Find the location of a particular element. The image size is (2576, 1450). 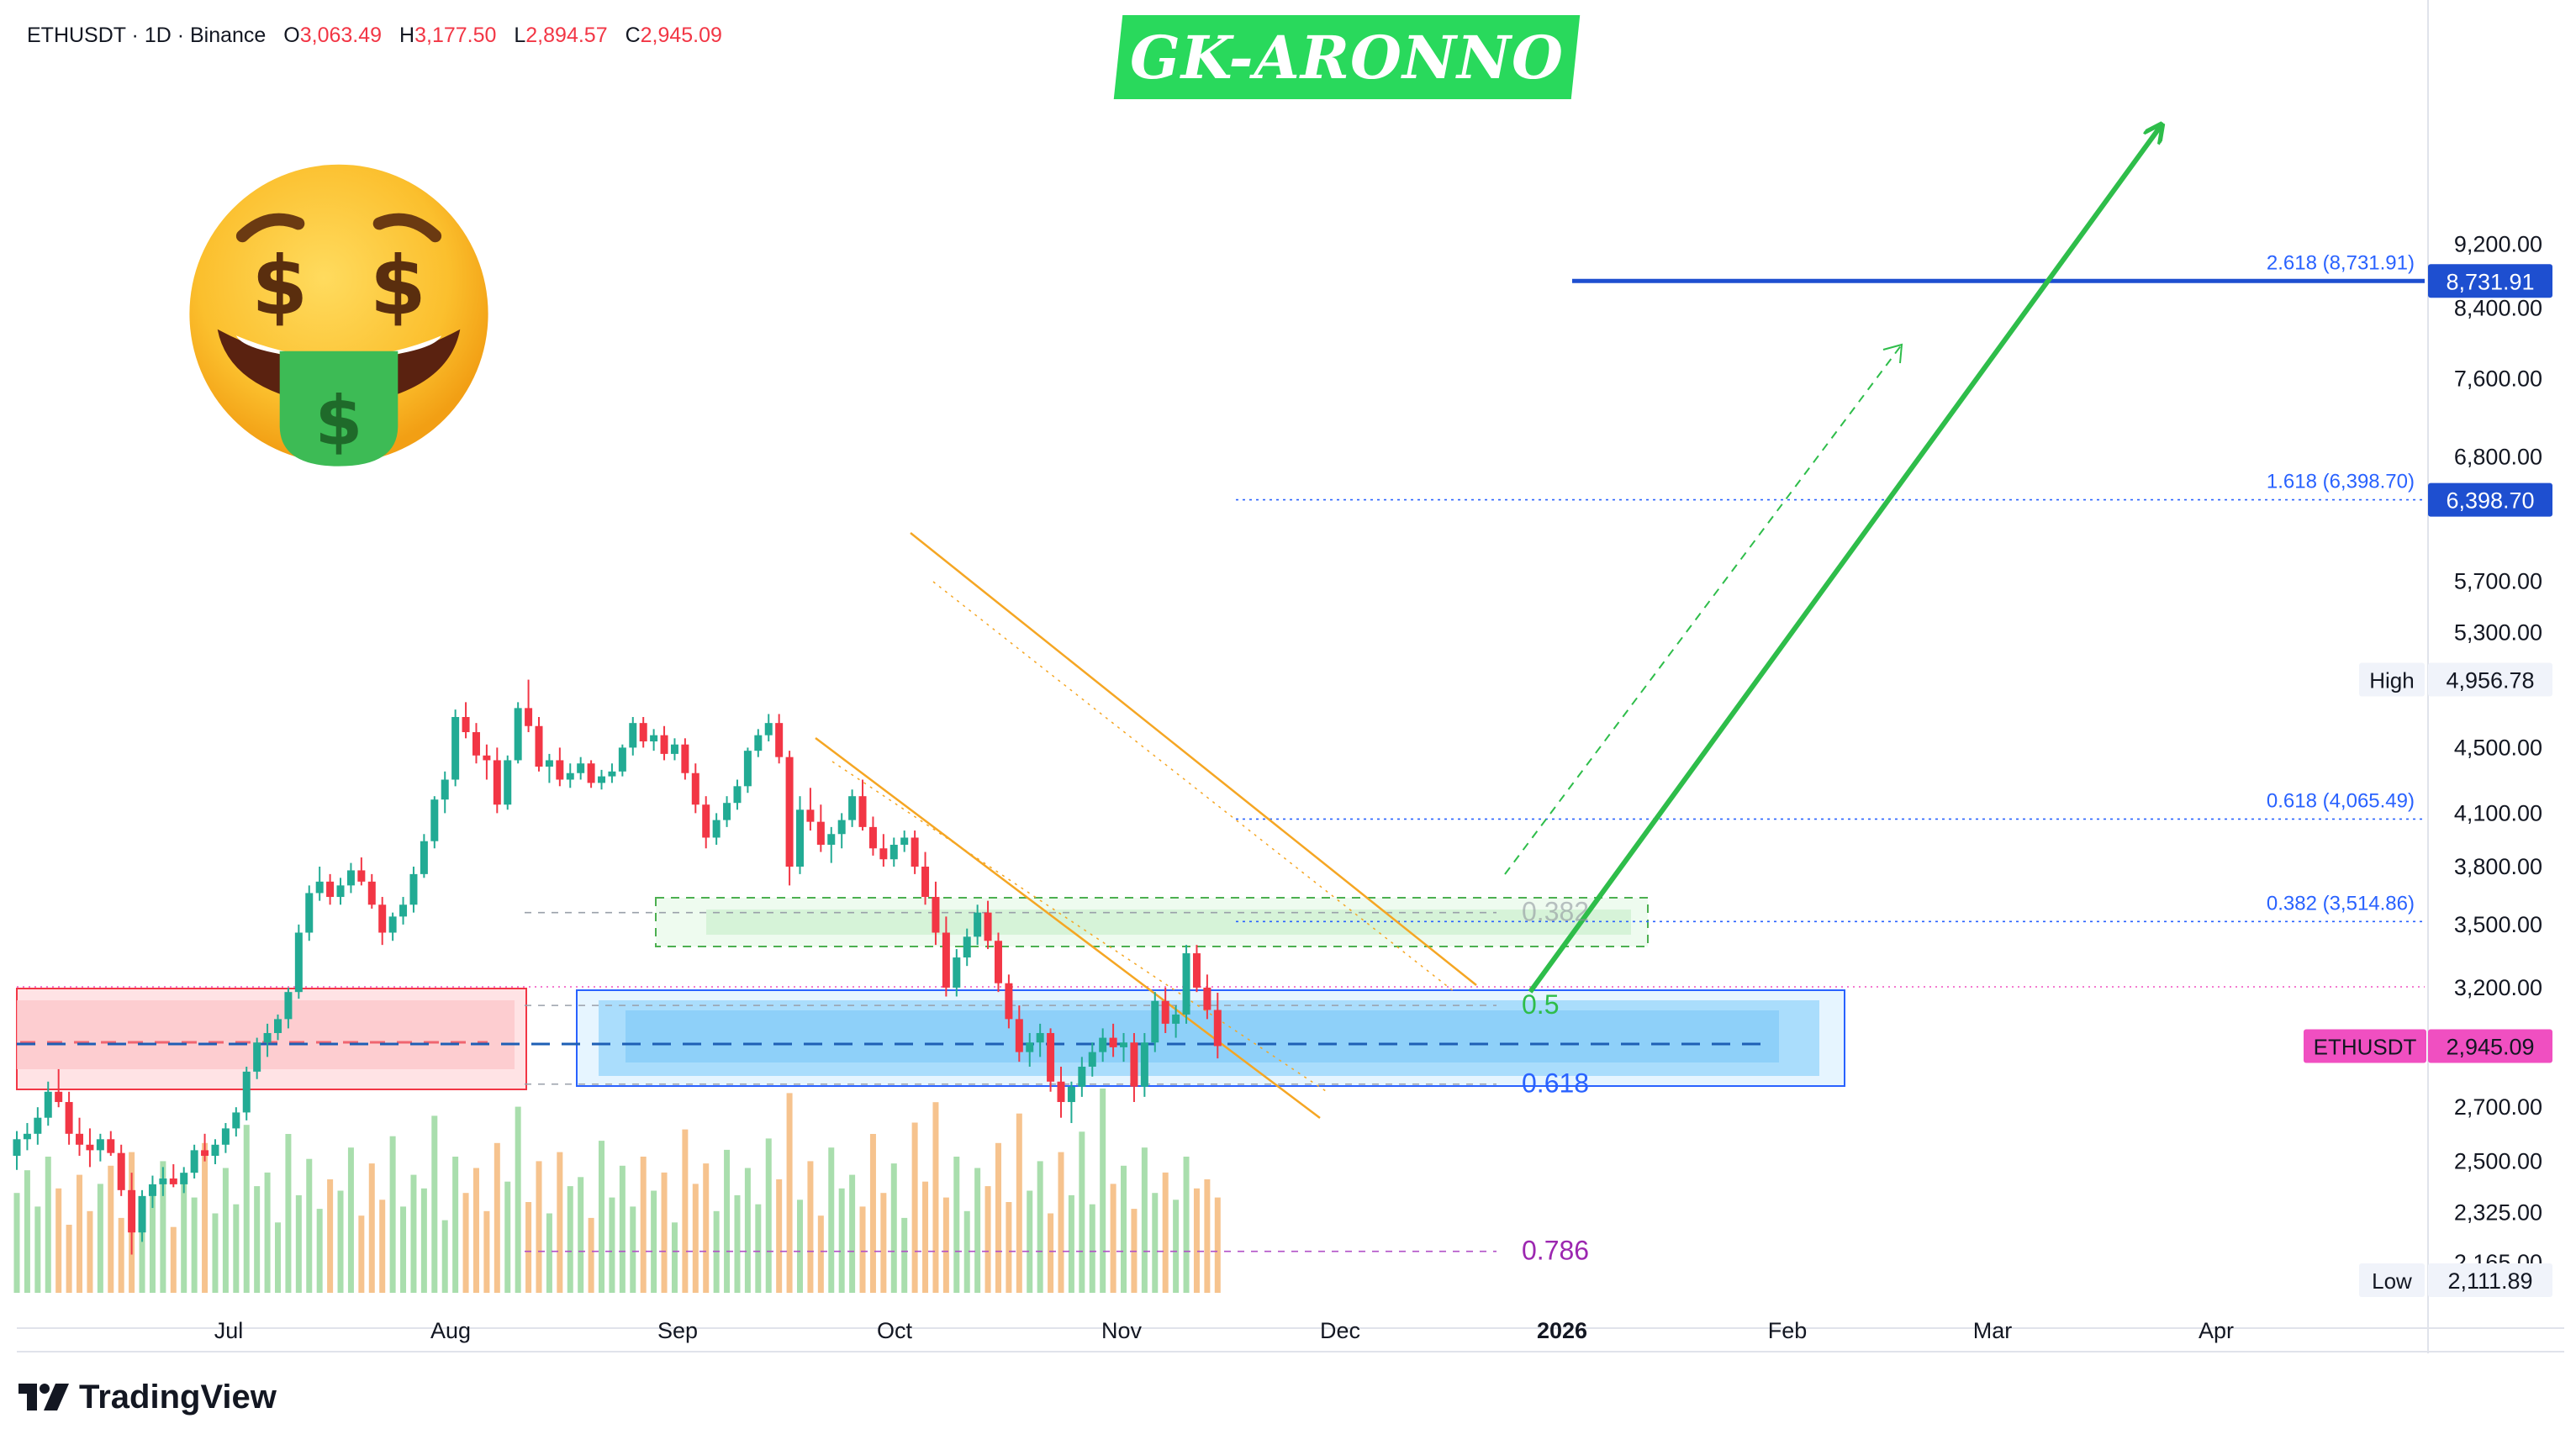

fib-extension-label: 0.382 (3,514.86) is located at coordinates (2341, 903).